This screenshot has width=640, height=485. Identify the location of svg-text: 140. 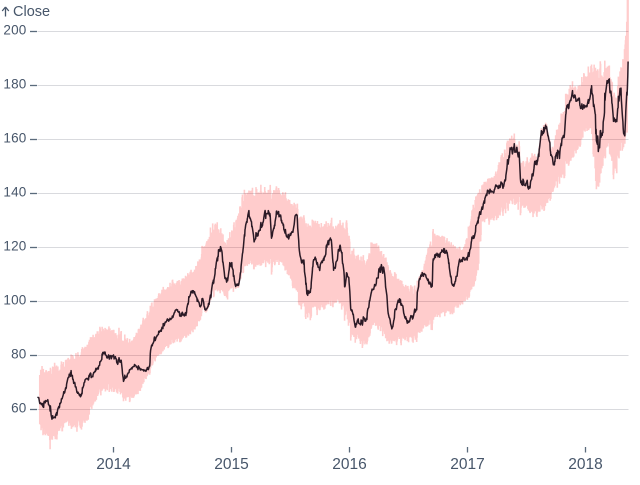
(14, 192).